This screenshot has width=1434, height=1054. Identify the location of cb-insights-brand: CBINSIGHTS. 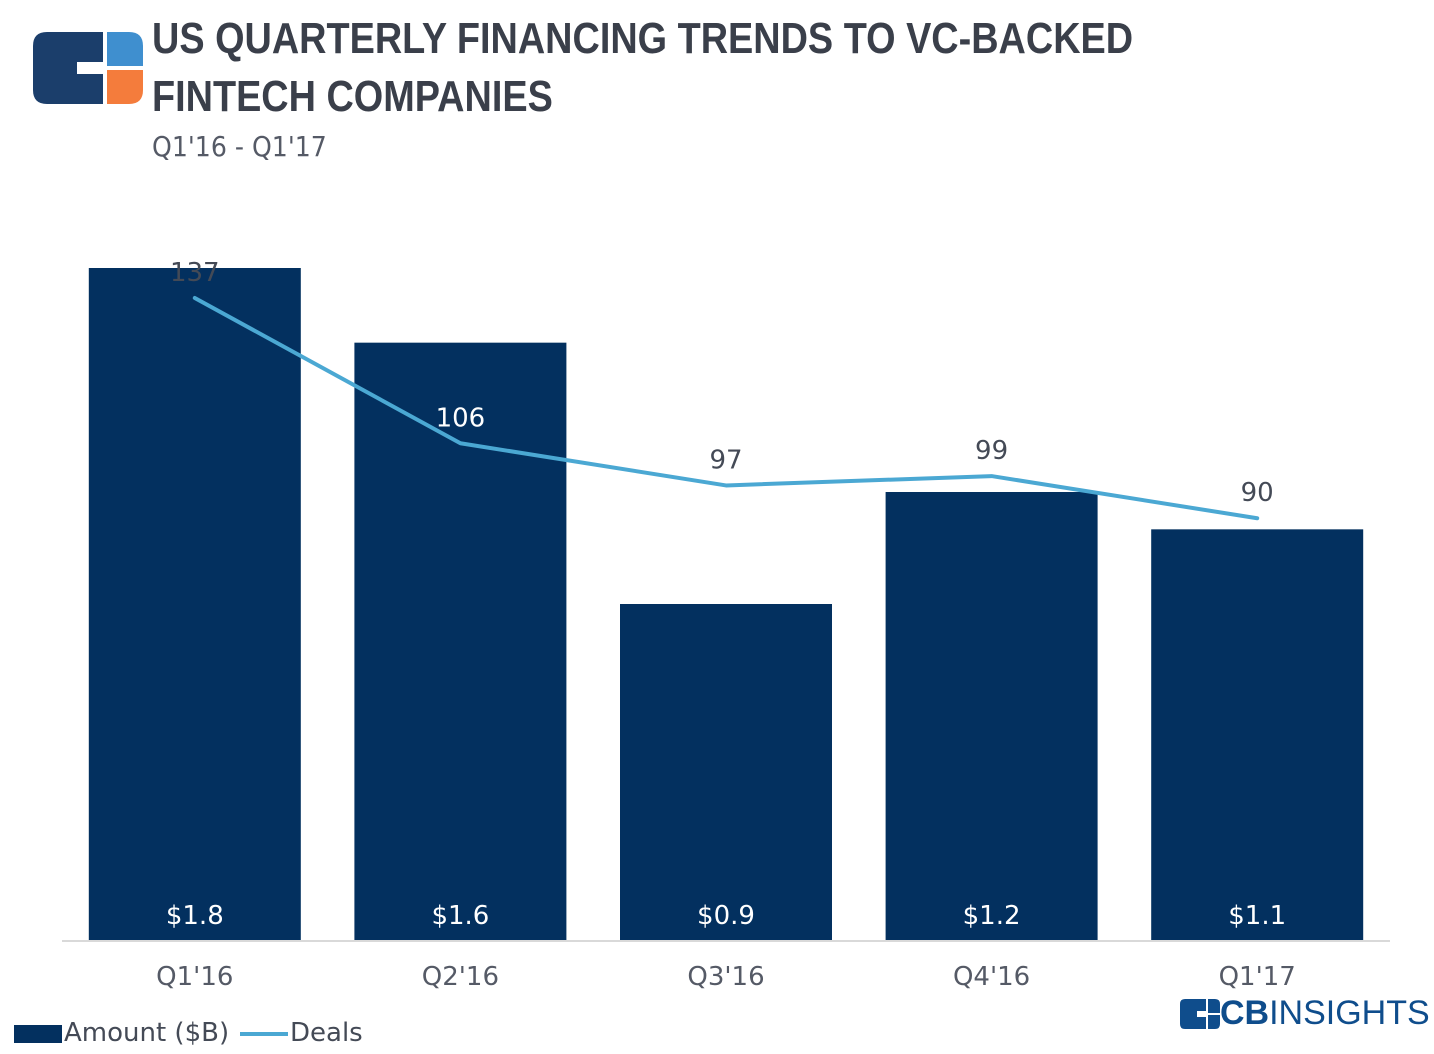
(1305, 1014).